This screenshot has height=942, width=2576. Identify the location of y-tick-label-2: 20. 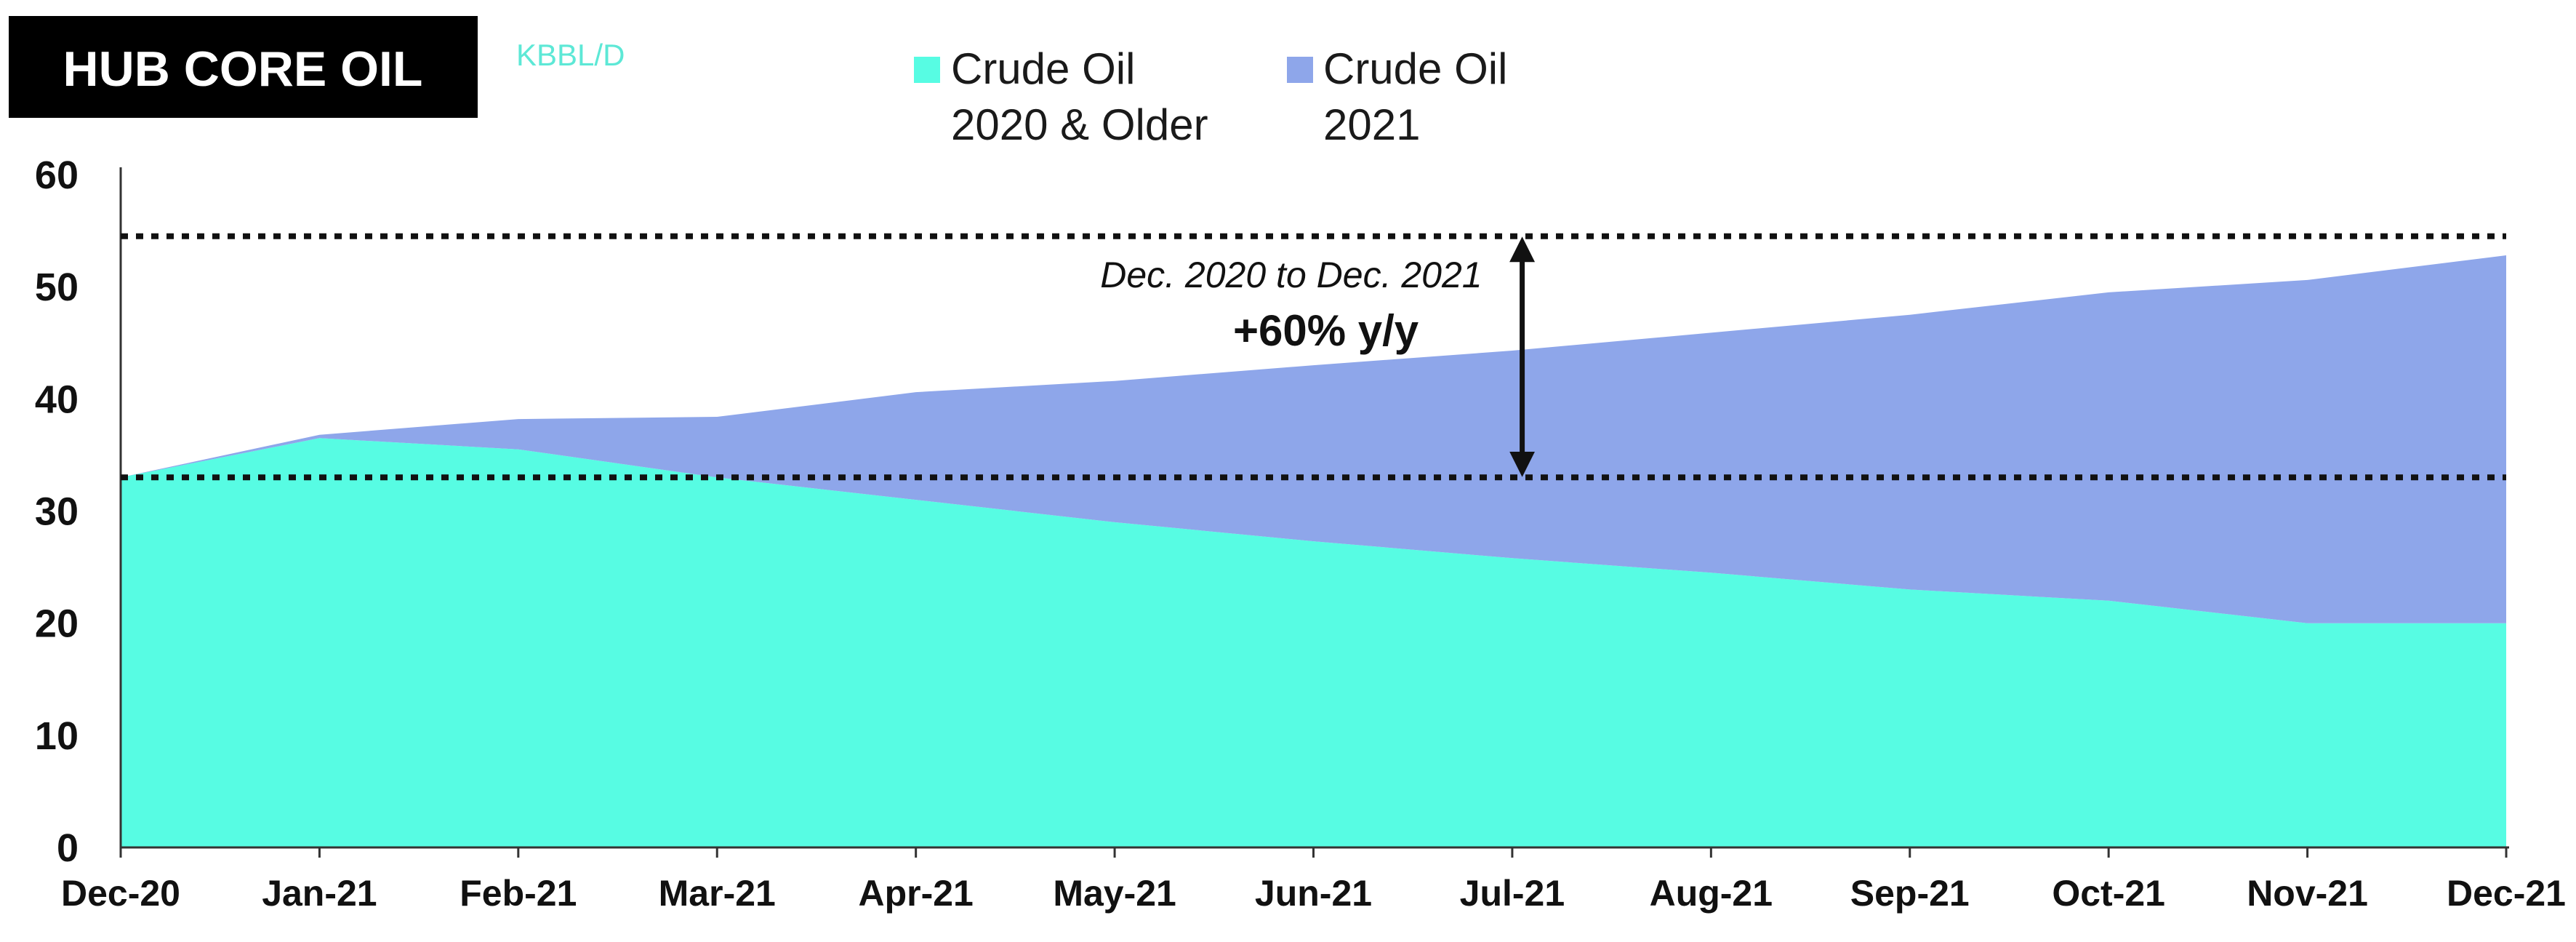
(57, 624).